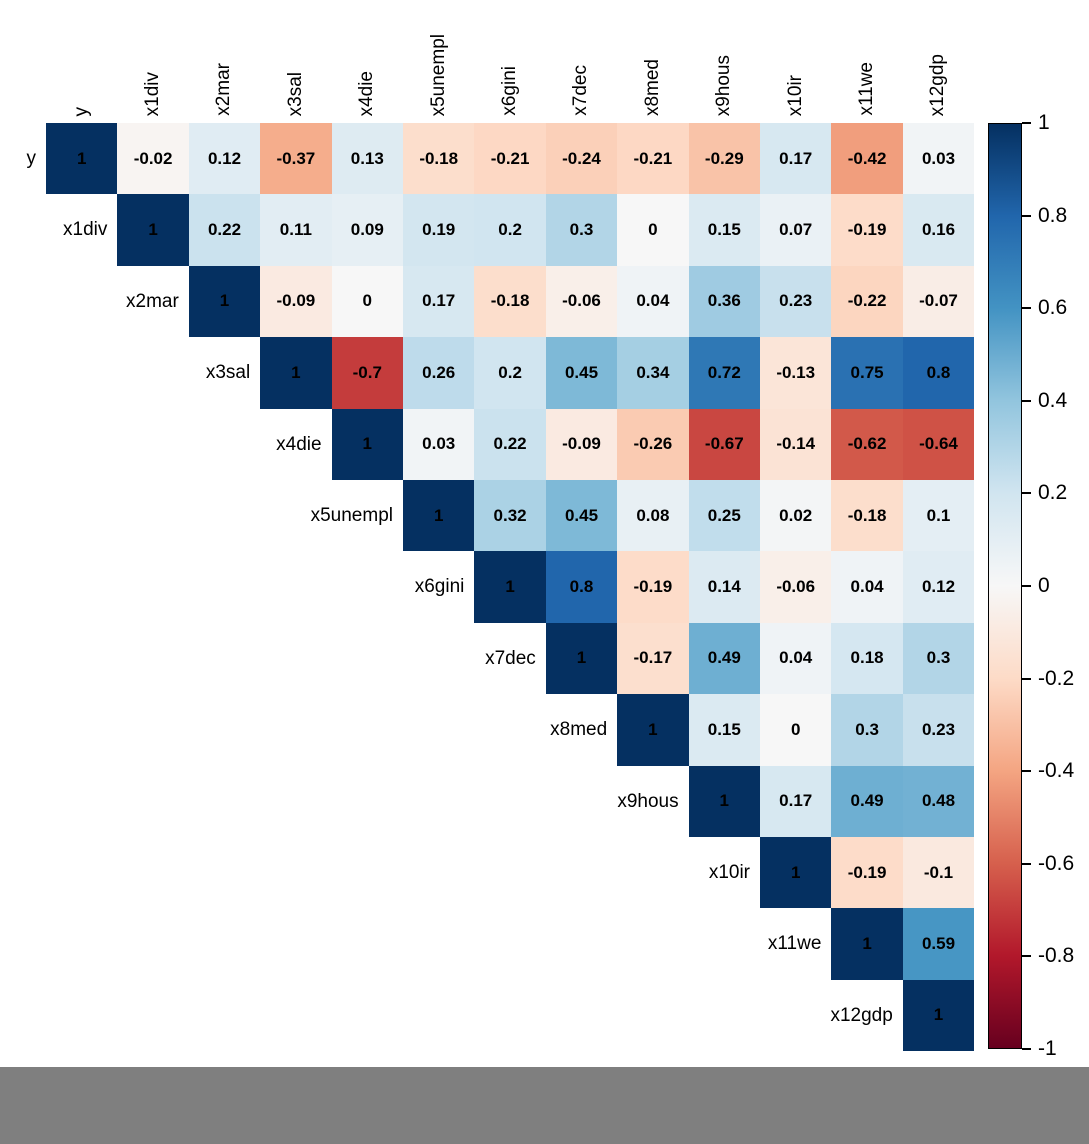 The image size is (1089, 1144). Describe the element at coordinates (1056, 771) in the screenshot. I see `colorbar-tick-label: -0.4` at that location.